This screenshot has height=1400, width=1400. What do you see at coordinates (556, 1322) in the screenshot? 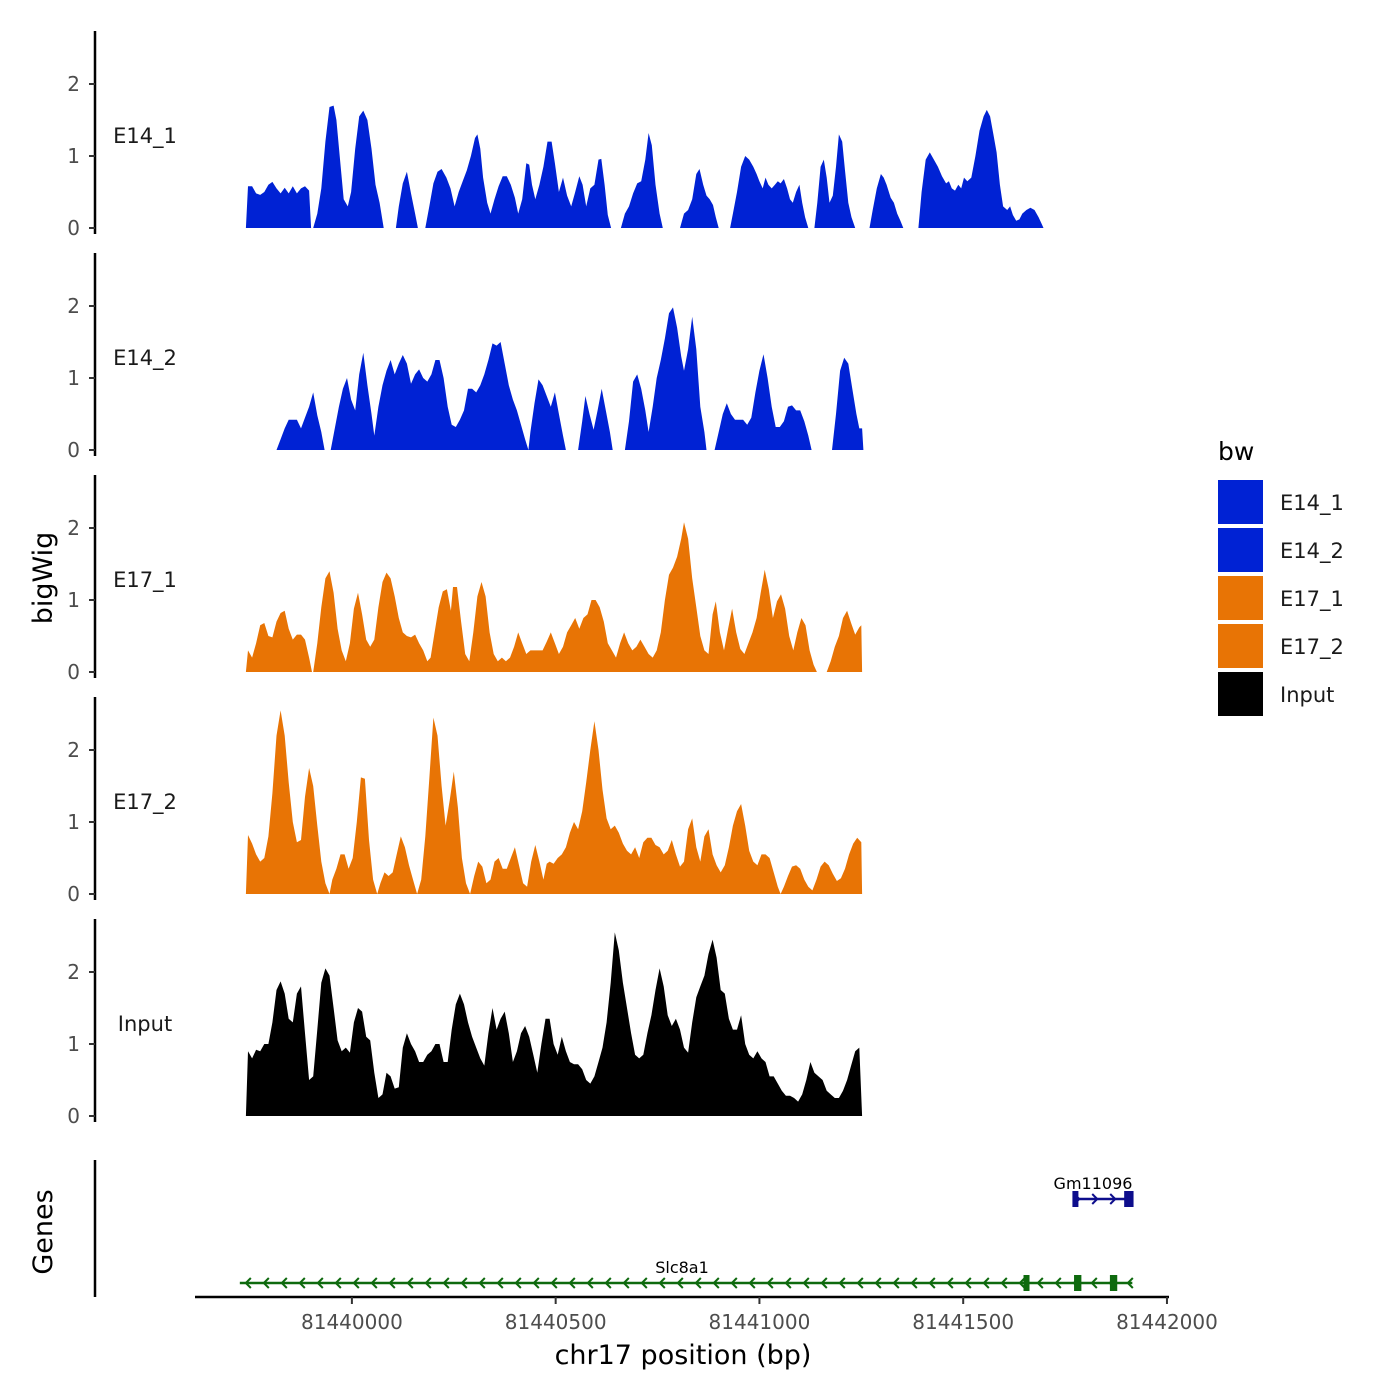
I see `x-tick-label: 81440500` at bounding box center [556, 1322].